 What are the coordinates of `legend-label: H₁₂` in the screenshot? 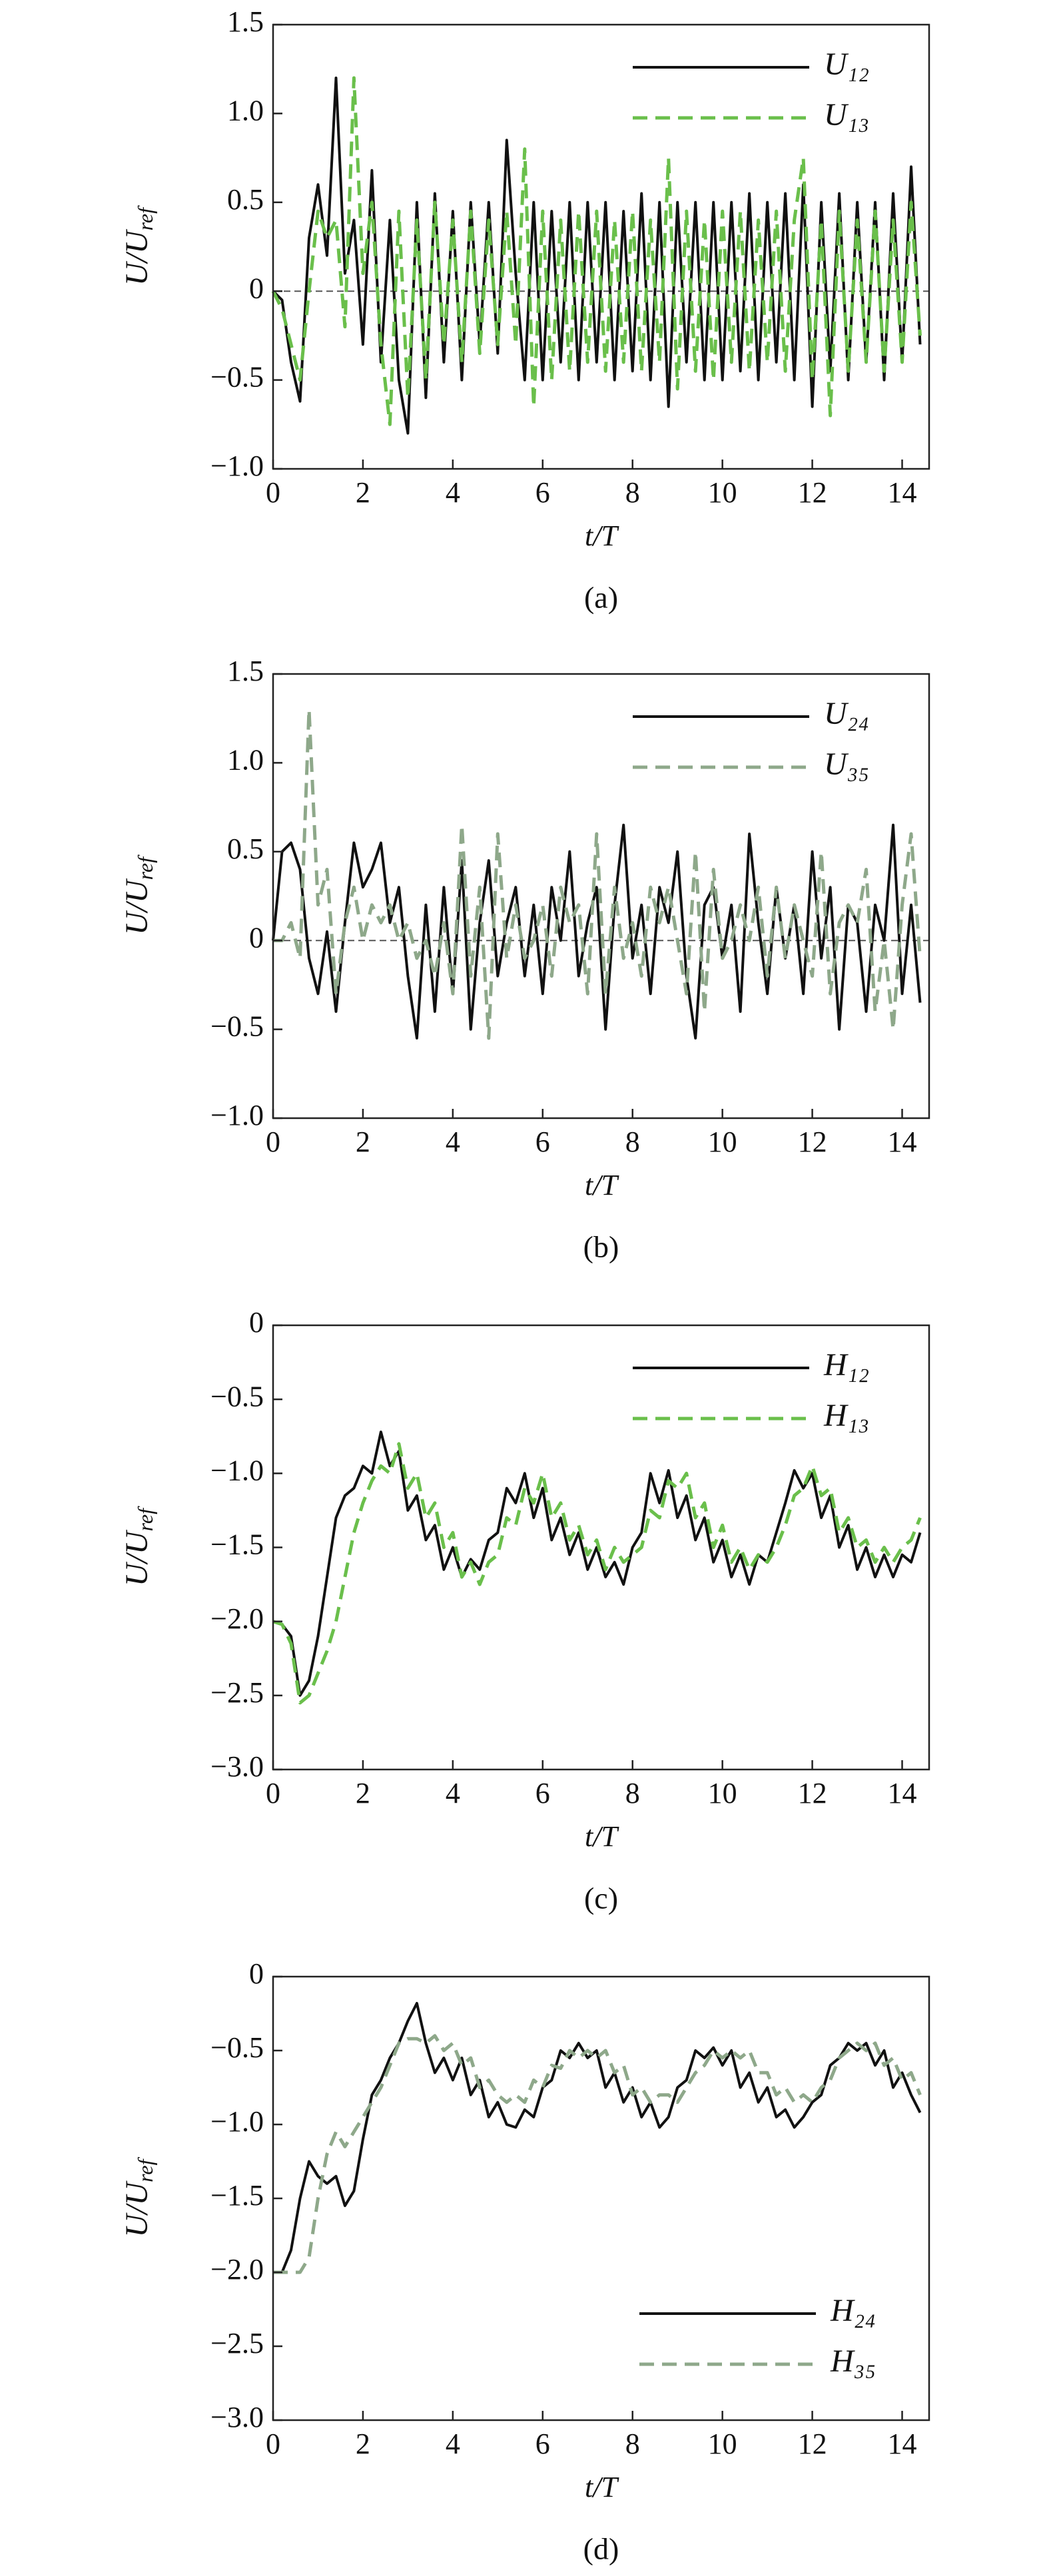 It's located at (846, 1365).